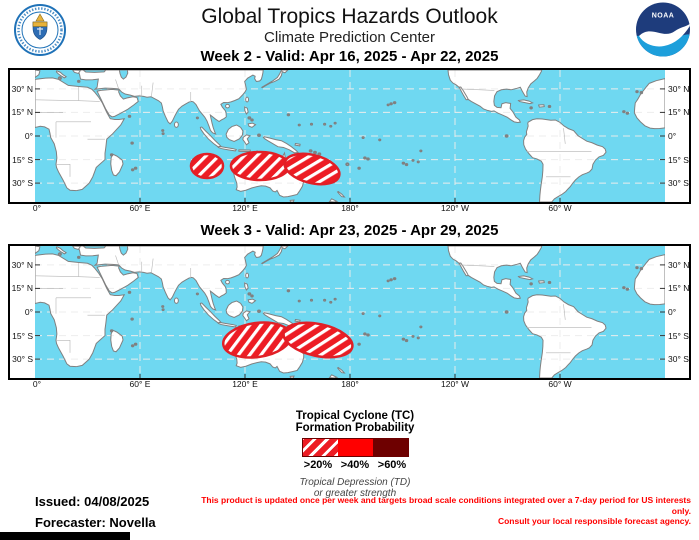 The image size is (699, 540). I want to click on noaa-icon: NOAA, so click(663, 29).